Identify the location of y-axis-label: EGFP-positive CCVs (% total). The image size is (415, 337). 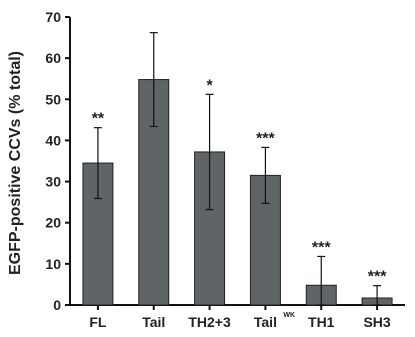
(15, 163).